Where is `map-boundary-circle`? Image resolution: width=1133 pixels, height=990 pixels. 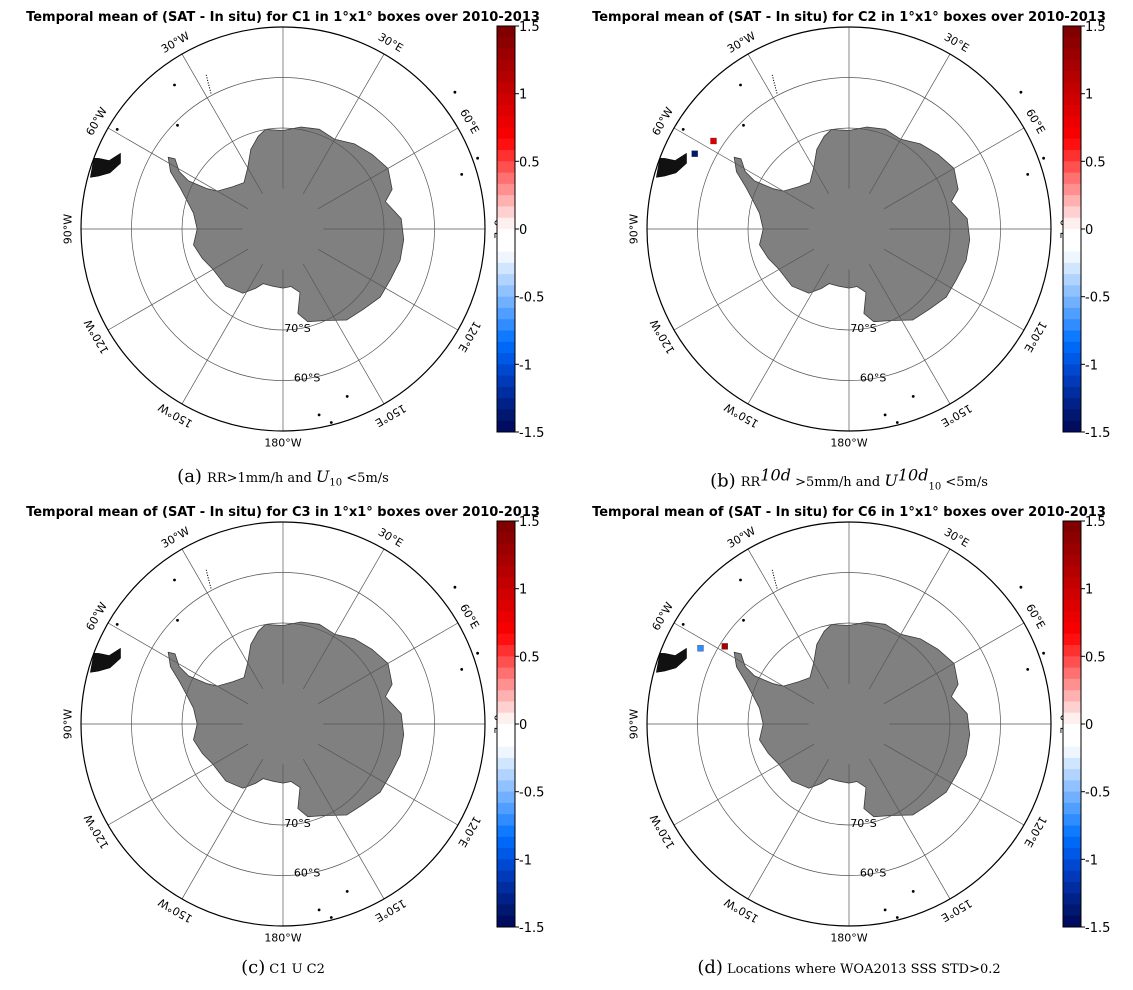 map-boundary-circle is located at coordinates (283, 724).